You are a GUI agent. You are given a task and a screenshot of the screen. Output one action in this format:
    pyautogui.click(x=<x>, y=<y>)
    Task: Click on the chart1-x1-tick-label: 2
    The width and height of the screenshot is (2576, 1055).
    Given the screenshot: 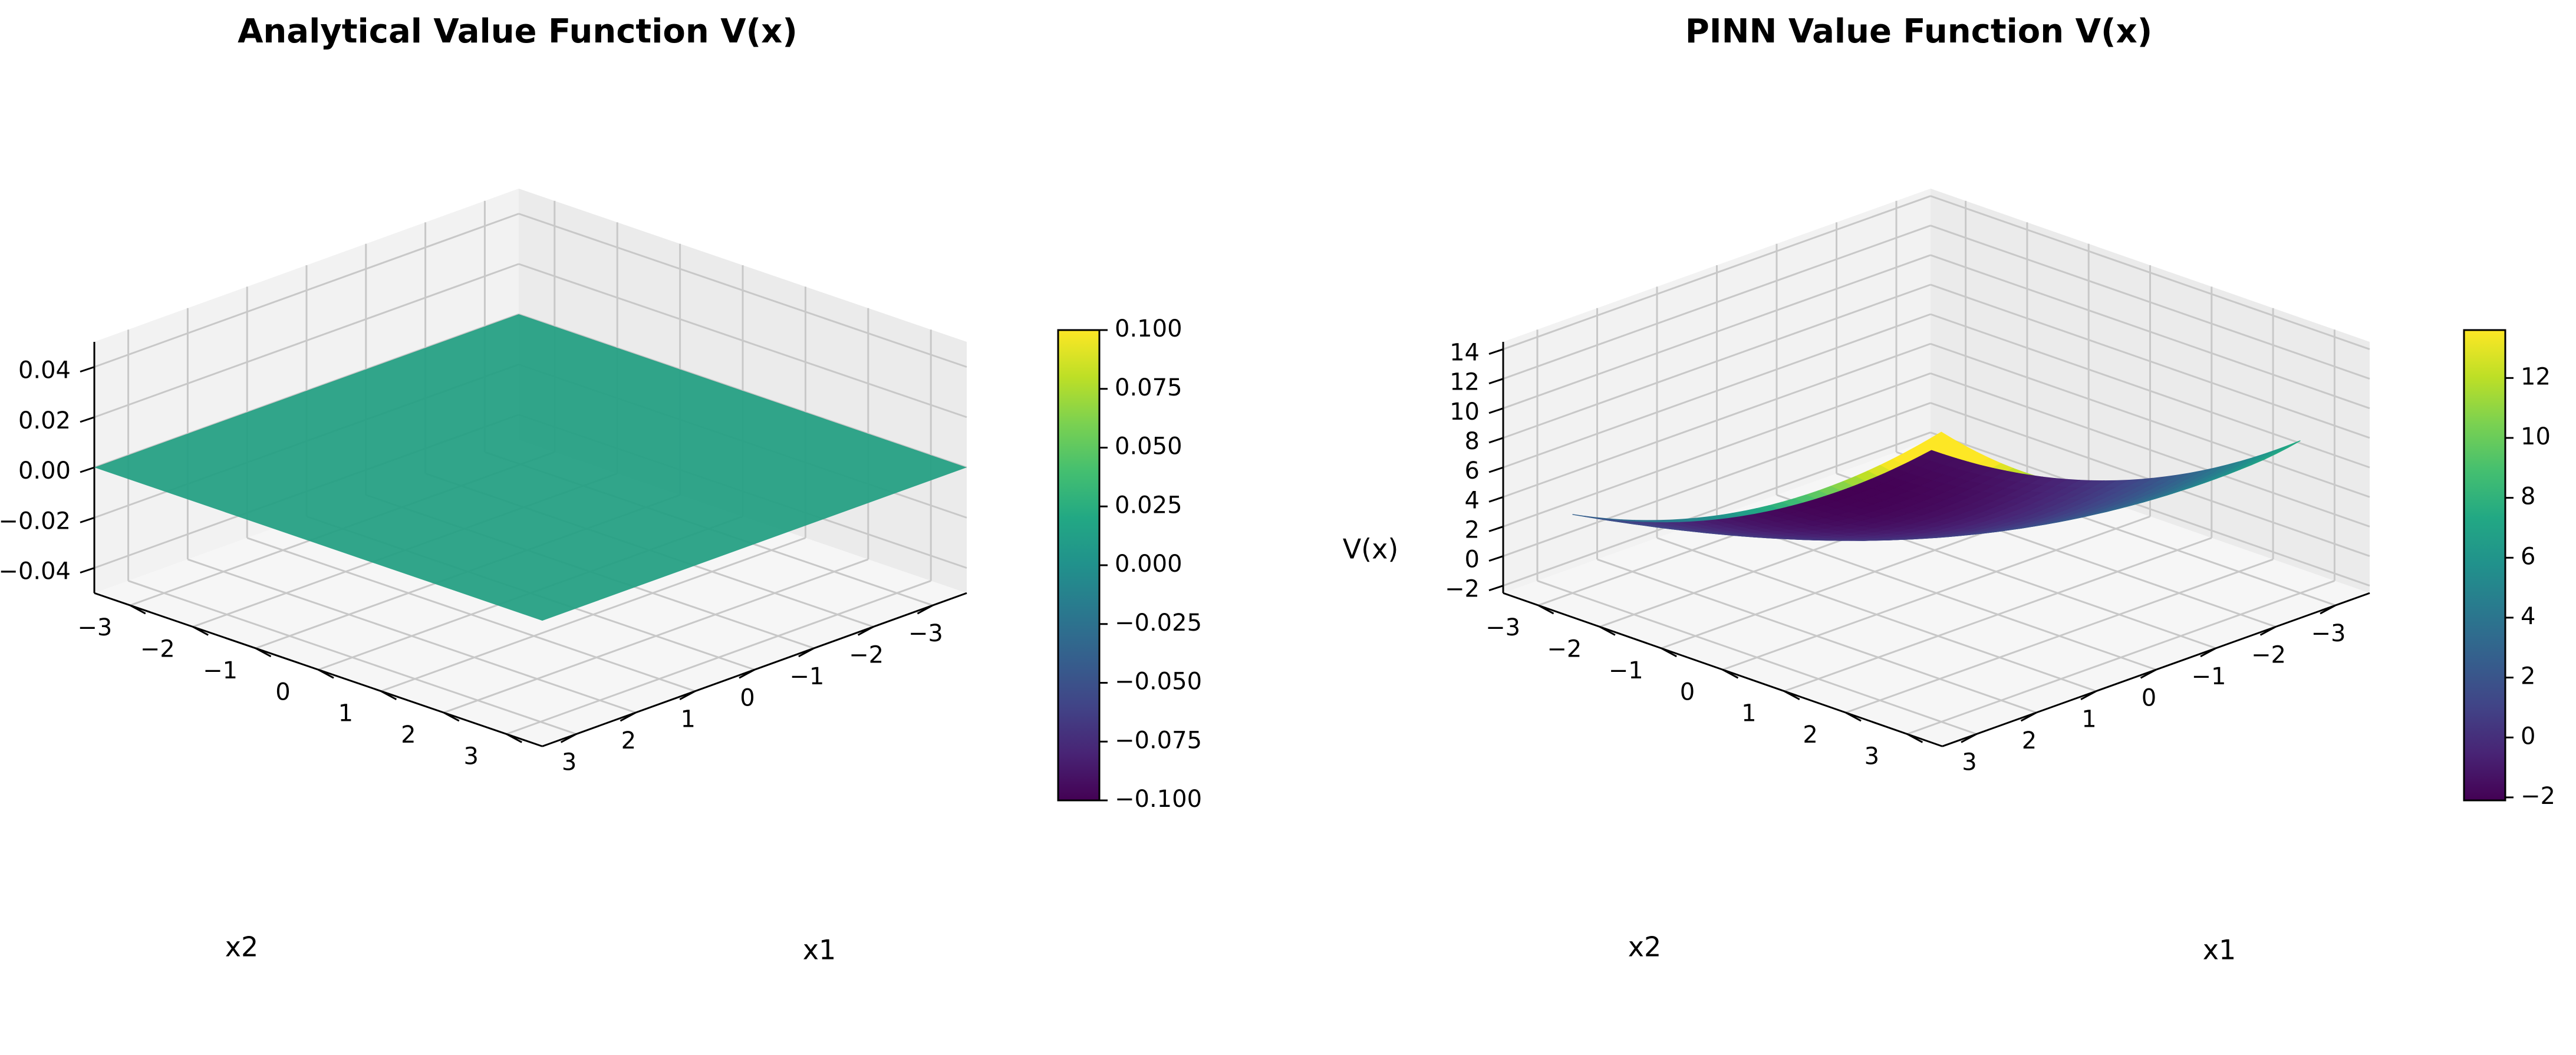 What is the action you would take?
    pyautogui.click(x=628, y=740)
    